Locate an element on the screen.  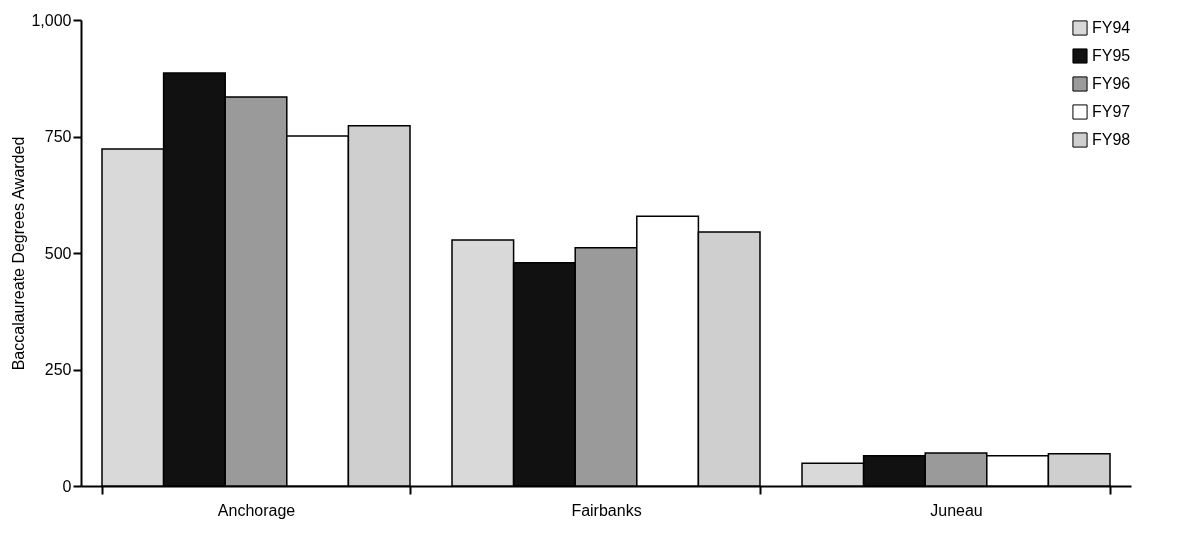
legend-label: FY94 is located at coordinates (1111, 27).